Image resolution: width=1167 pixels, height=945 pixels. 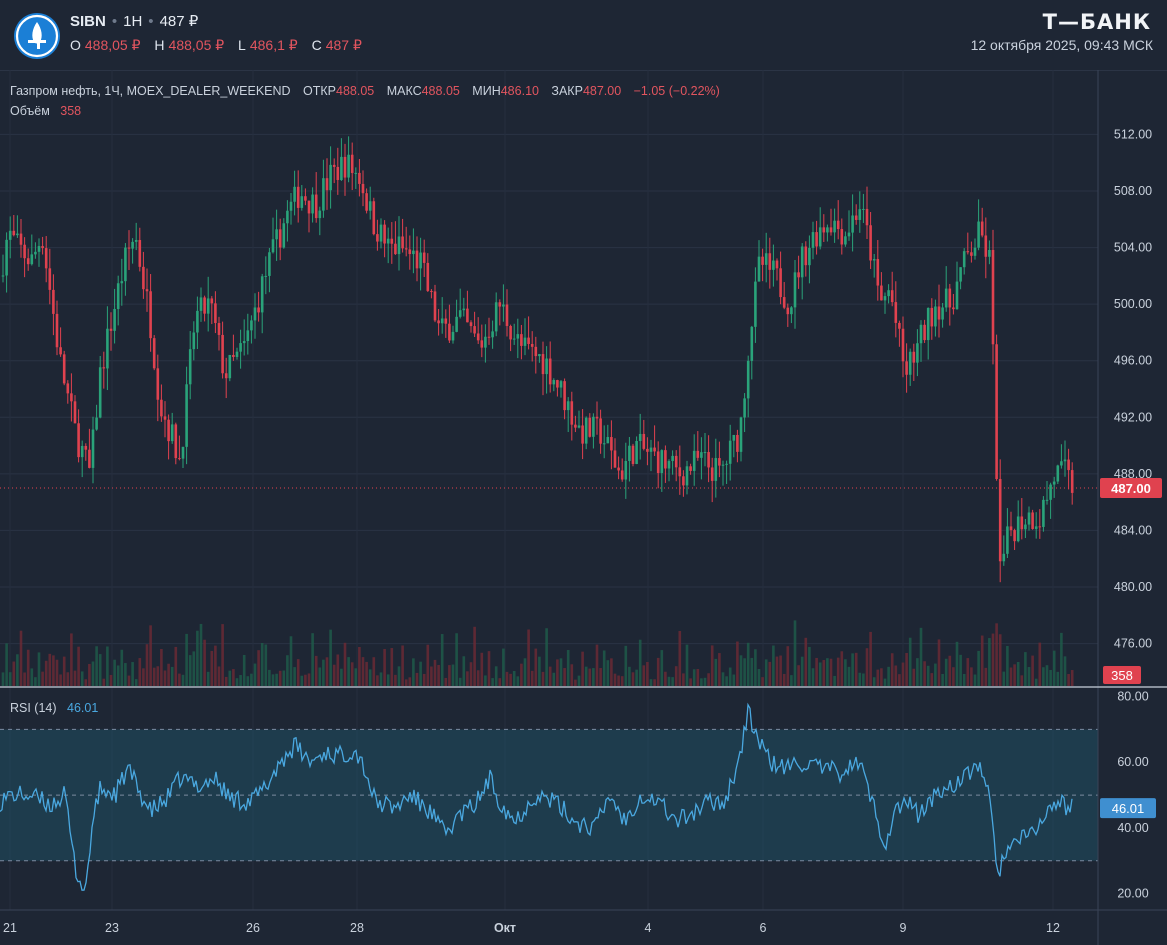 I want to click on ticker-symbol: SIBN, so click(x=88, y=21).